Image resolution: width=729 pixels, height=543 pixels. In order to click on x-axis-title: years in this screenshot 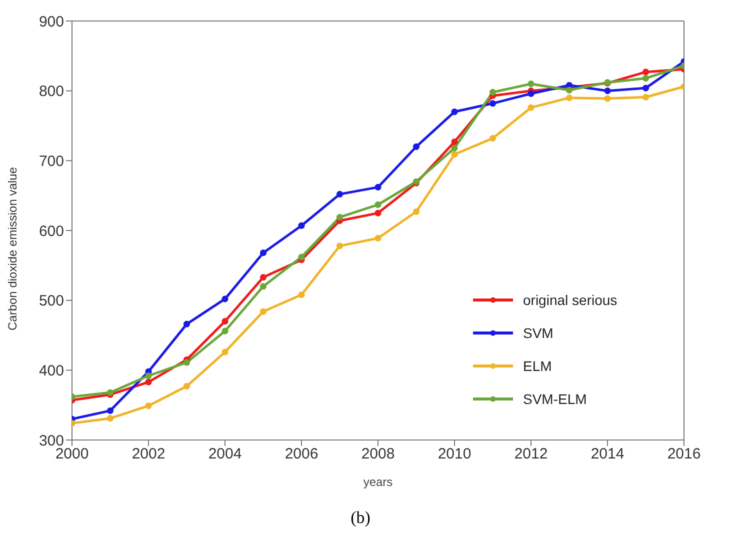, I will do `click(378, 482)`.